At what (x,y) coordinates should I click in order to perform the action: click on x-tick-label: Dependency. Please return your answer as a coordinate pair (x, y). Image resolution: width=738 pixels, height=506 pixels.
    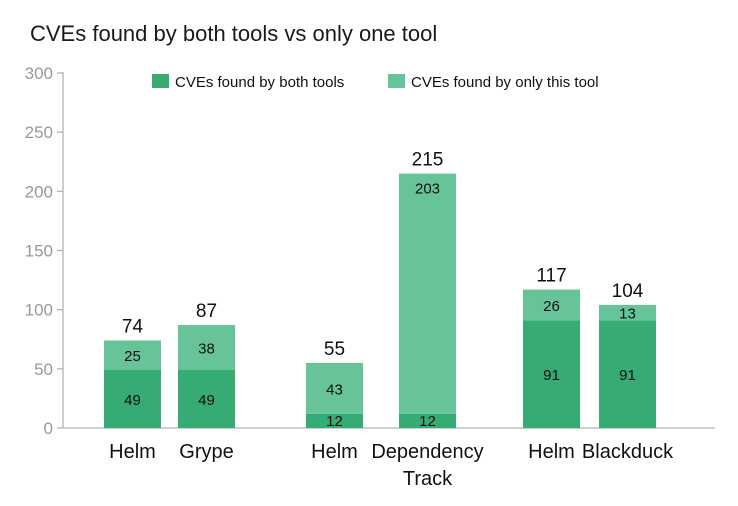
    Looking at the image, I should click on (427, 452).